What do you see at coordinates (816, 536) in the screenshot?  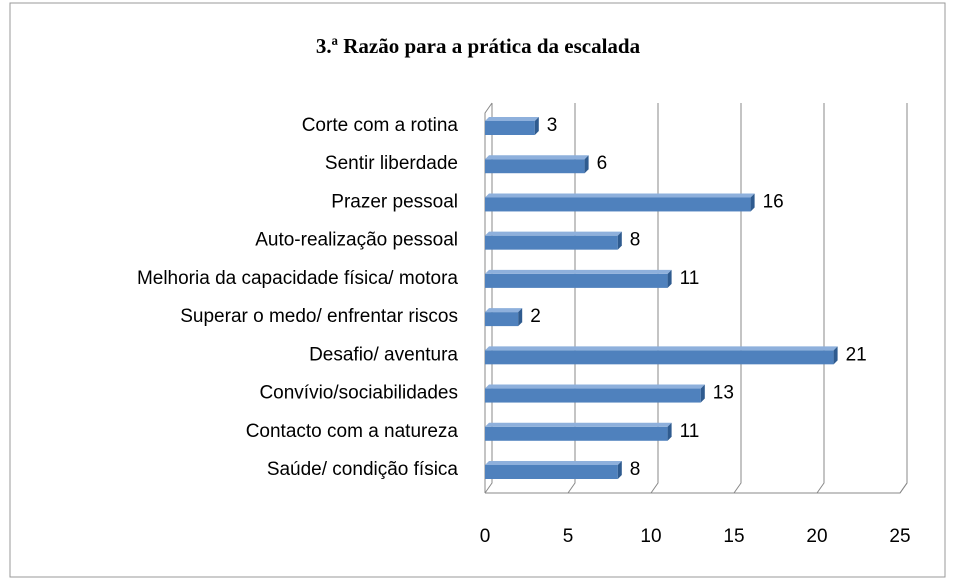 I see `x-tick-label: 20` at bounding box center [816, 536].